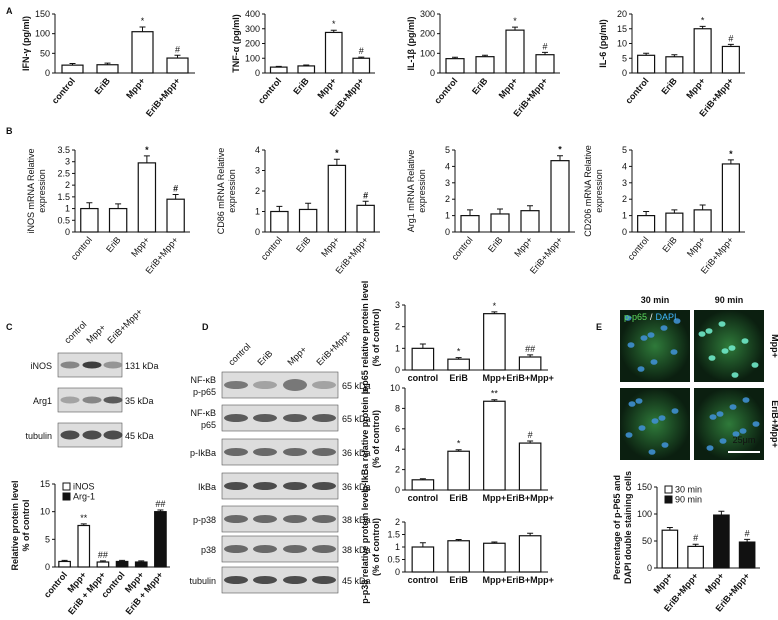  What do you see at coordinates (75, 332) in the screenshot?
I see `lane-label: control` at bounding box center [75, 332].